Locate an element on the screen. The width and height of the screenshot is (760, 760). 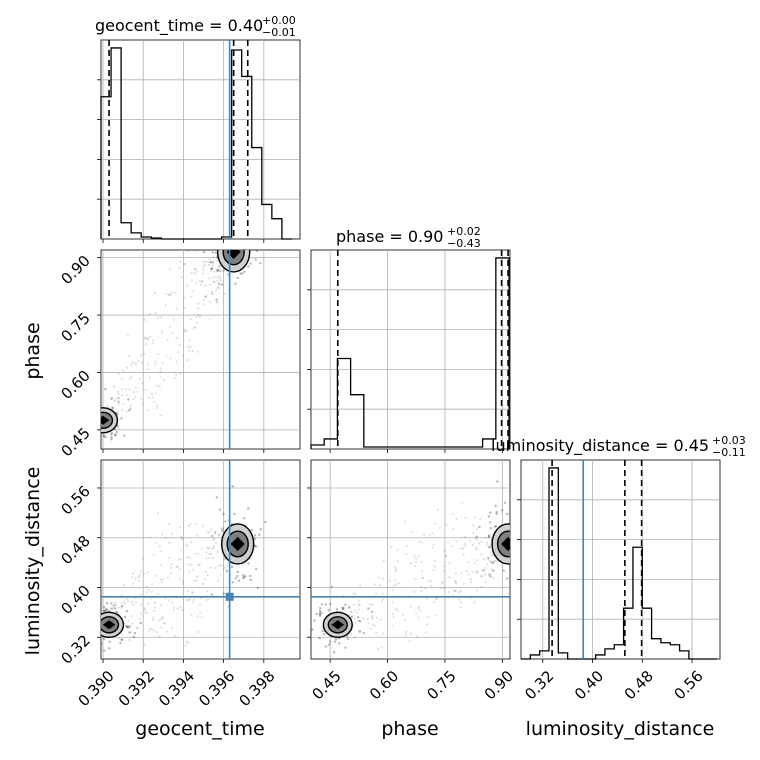
panel-frame is located at coordinates (620, 559).